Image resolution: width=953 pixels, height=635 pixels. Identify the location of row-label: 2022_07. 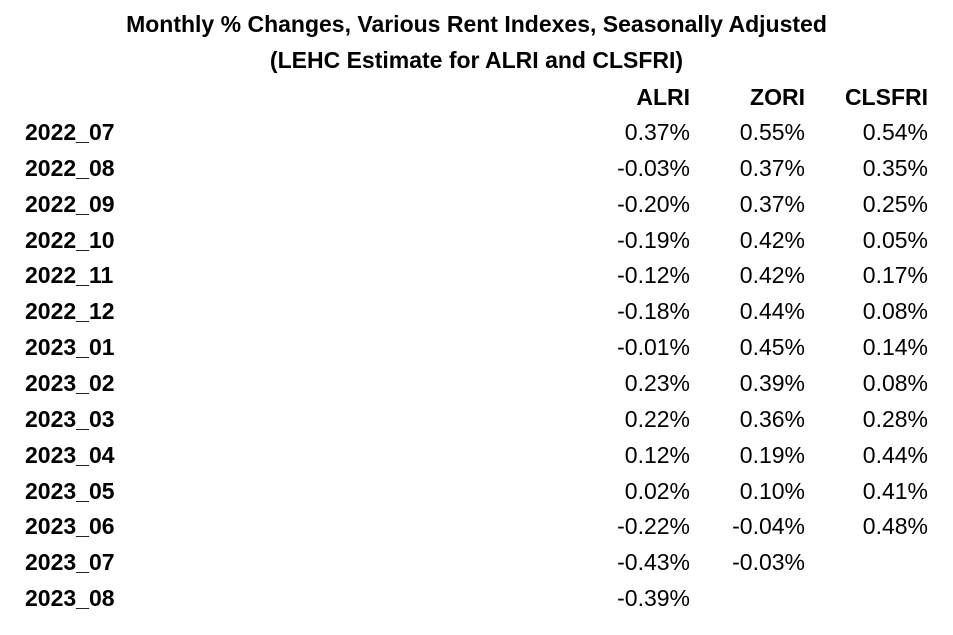
(70, 132).